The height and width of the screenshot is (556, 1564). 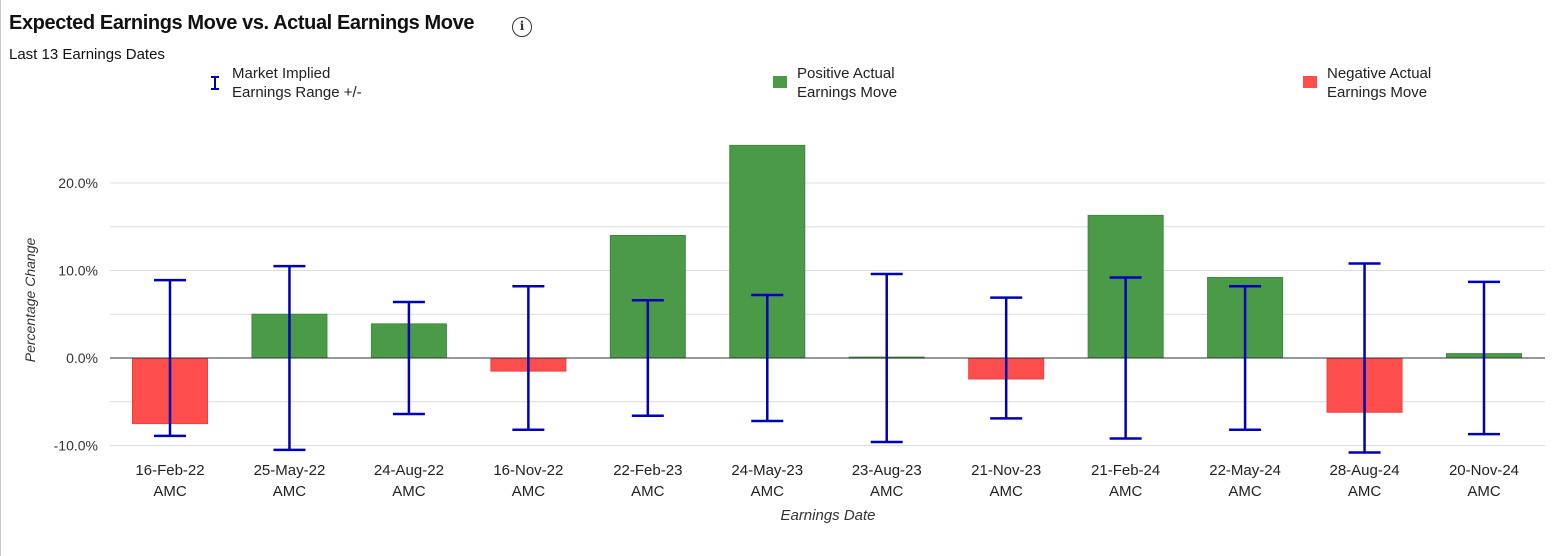 I want to click on legend-item-negative: Negative Actual Earnings Move, so click(x=1367, y=83).